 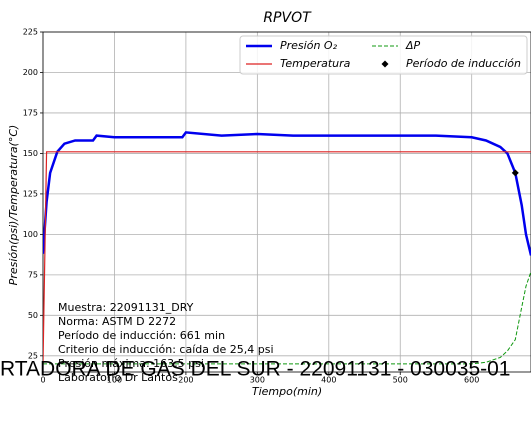 I want to click on x-axis-label: Tiempo(min), so click(x=287, y=391).